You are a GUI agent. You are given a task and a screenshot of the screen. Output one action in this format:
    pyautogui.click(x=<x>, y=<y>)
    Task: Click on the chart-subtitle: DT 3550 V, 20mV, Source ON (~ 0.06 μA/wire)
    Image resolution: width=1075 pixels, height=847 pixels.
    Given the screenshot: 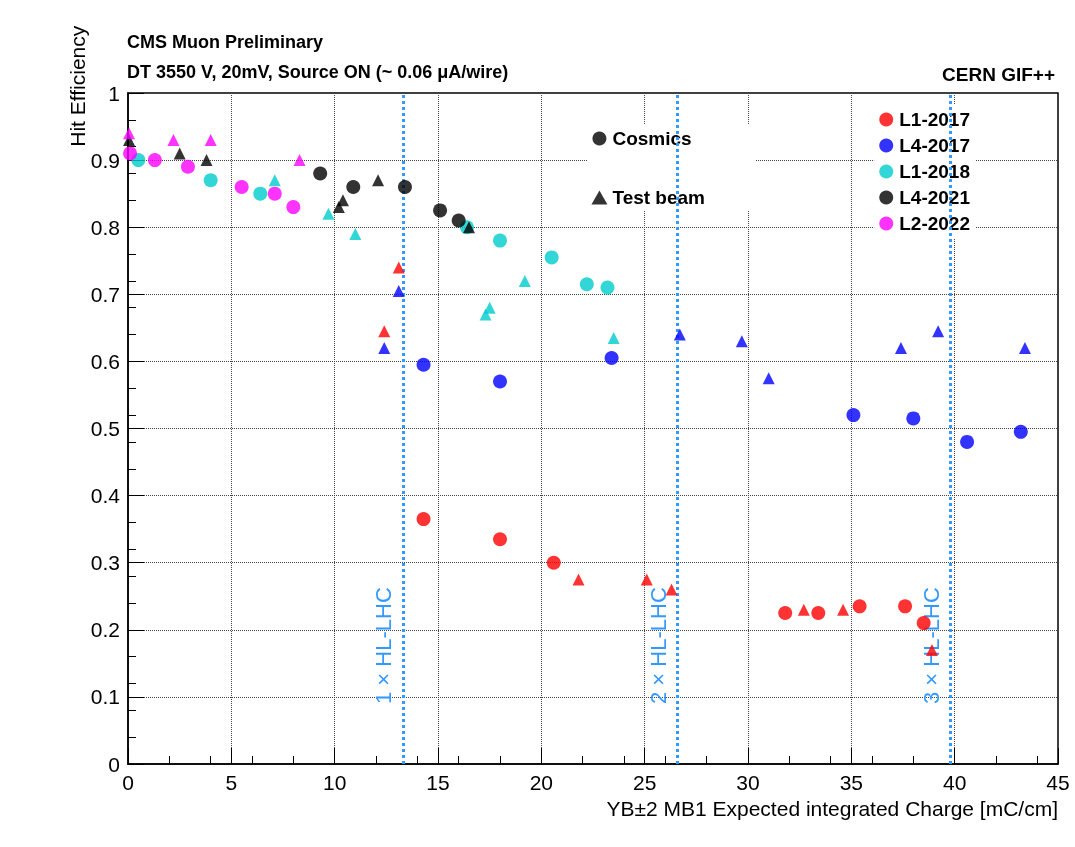 What is the action you would take?
    pyautogui.click(x=318, y=72)
    